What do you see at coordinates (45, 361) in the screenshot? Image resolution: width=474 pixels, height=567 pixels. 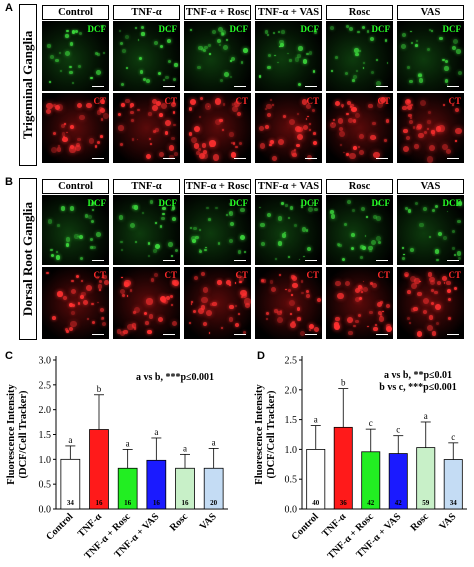 I see `y-tick-label: 3.0` at bounding box center [45, 361].